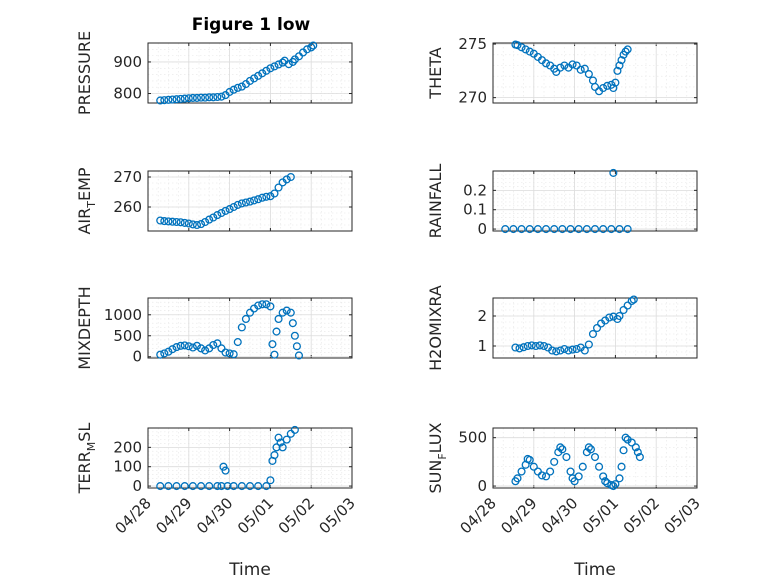 The height and width of the screenshot is (583, 778). What do you see at coordinates (84, 73) in the screenshot?
I see `y-axis-label: PRESSURE` at bounding box center [84, 73].